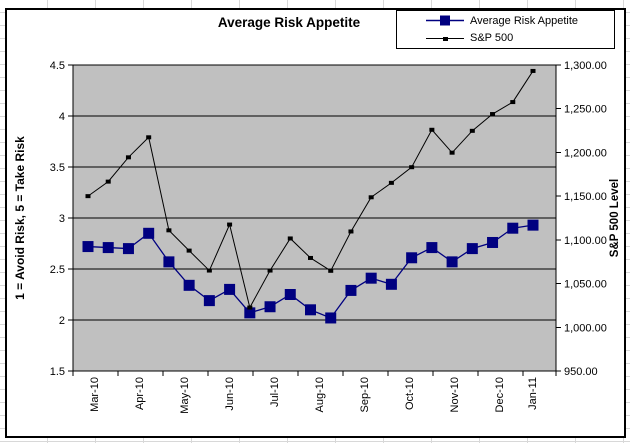 The image size is (630, 443). I want to click on legend-entry-sp500: S&P 500, so click(519, 38).